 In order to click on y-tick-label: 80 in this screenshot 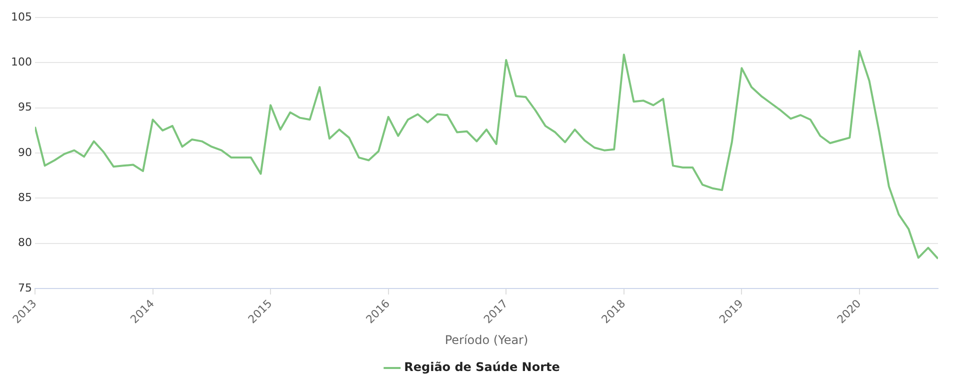, I will do `click(25, 243)`.